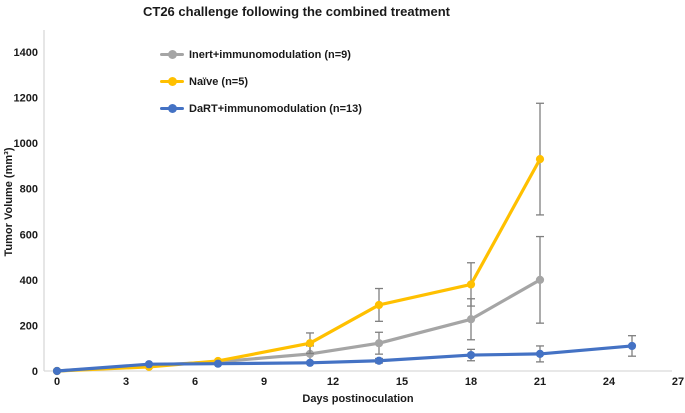 The width and height of the screenshot is (685, 413). Describe the element at coordinates (29, 190) in the screenshot. I see `y-tick-label: 800` at that location.